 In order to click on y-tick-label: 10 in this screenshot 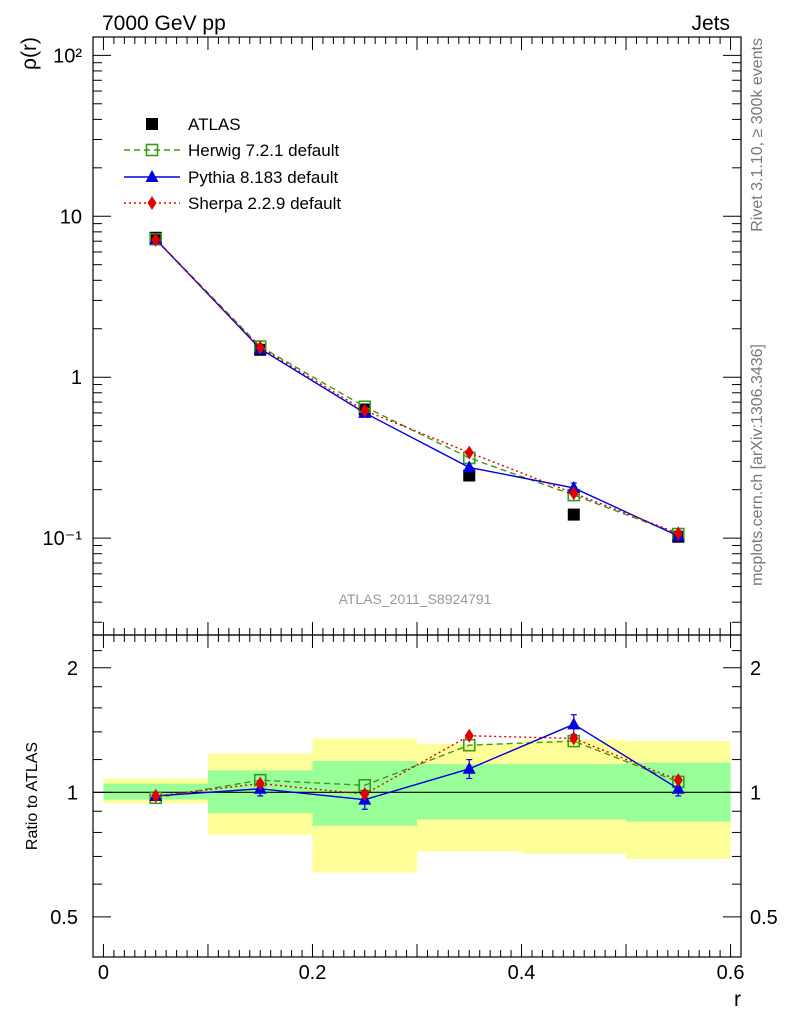, I will do `click(71, 217)`.